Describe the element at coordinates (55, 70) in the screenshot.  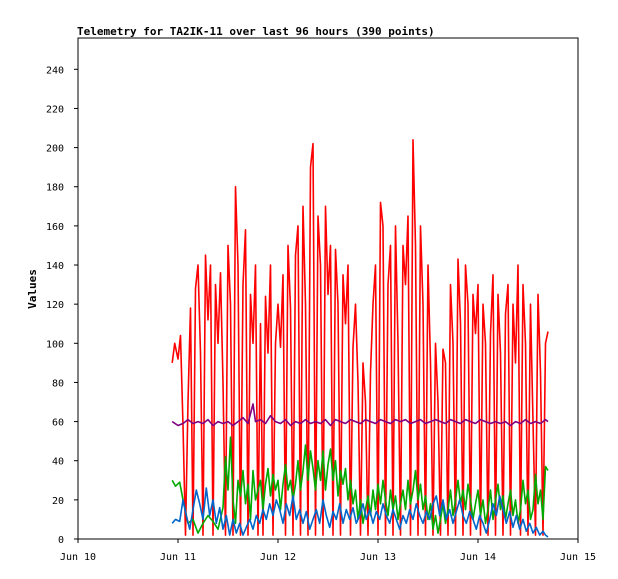
I see `y-tick-label: 240` at that location.